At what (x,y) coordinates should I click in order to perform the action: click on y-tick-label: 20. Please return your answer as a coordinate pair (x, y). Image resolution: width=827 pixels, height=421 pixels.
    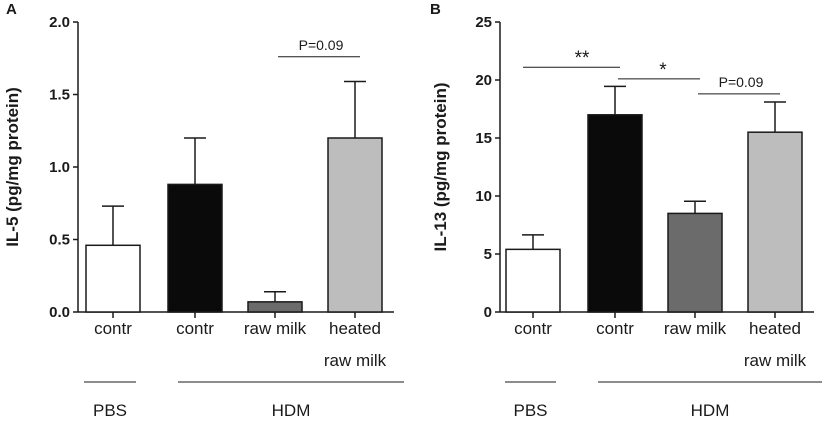
    Looking at the image, I should click on (483, 80).